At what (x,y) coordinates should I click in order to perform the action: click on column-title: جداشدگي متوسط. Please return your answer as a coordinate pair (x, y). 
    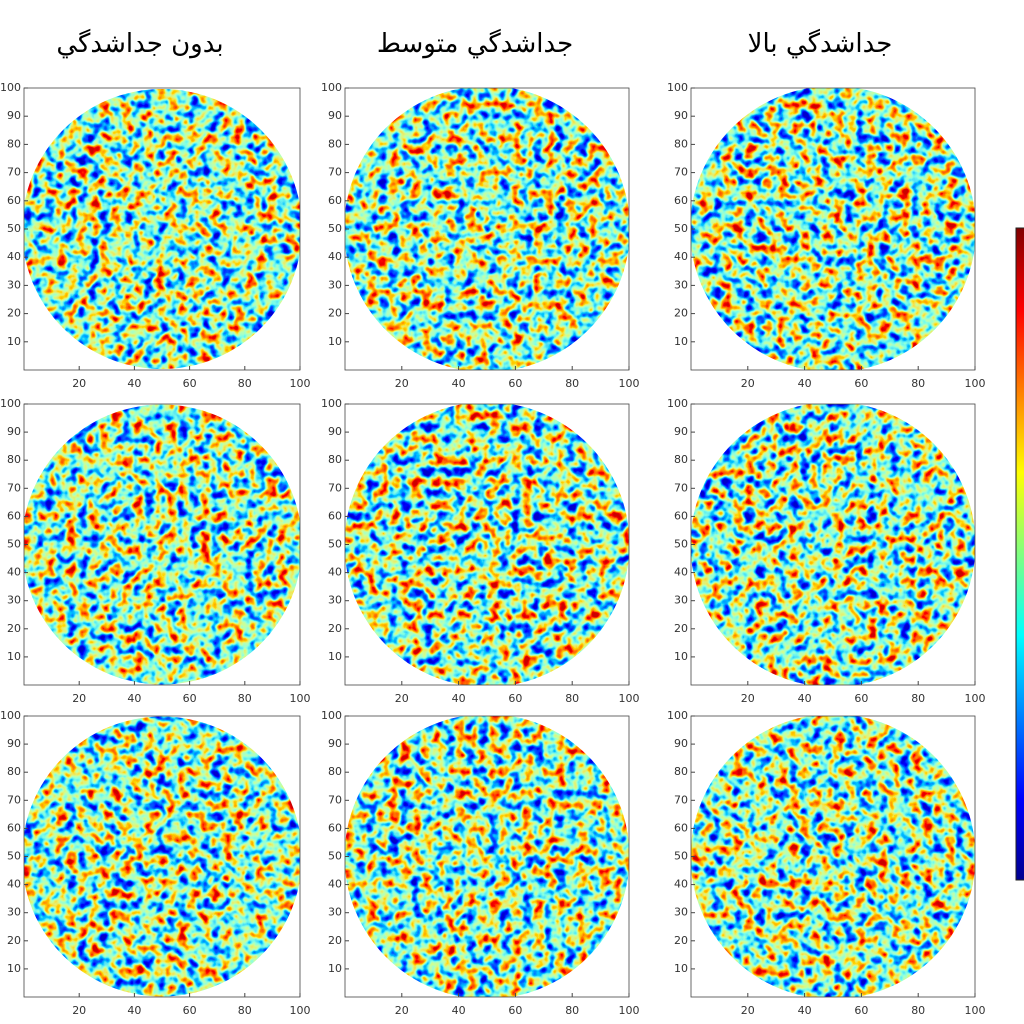
    Looking at the image, I should click on (475, 43).